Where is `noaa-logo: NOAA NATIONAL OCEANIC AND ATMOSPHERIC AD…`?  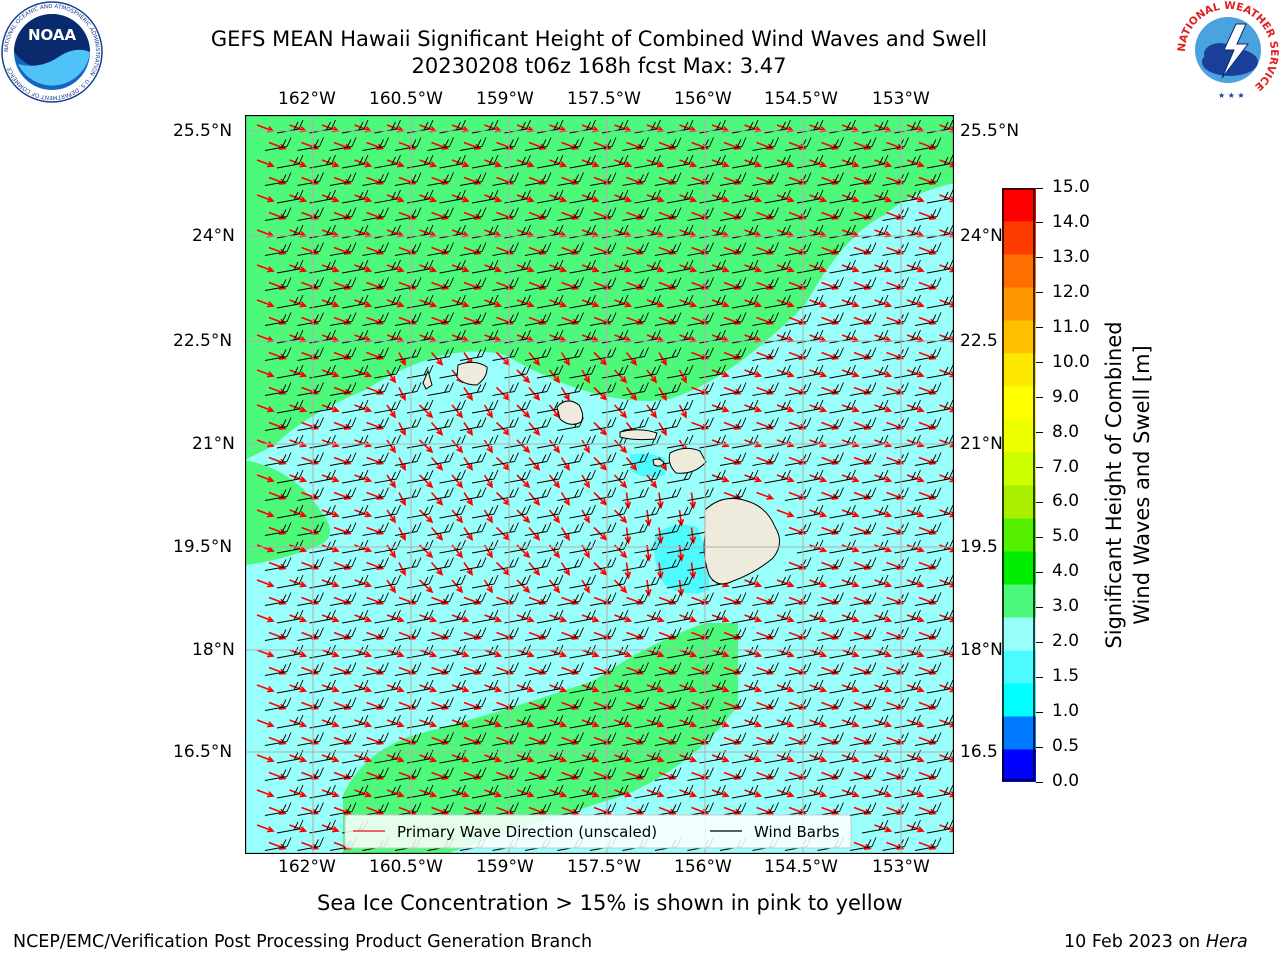
noaa-logo: NOAA NATIONAL OCEANIC AND ATMOSPHERIC AD… is located at coordinates (52, 52).